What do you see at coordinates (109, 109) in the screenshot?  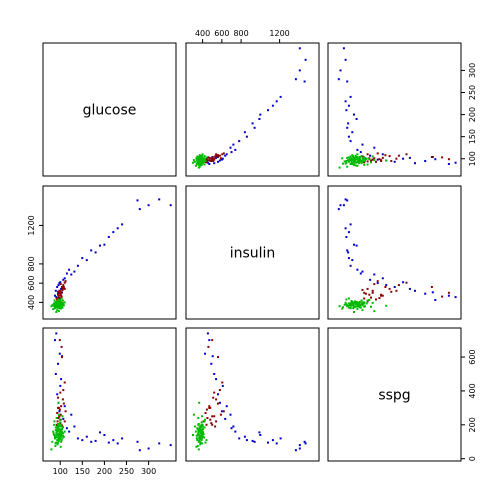 I see `panel-glucose-vs-glucose: glucose` at bounding box center [109, 109].